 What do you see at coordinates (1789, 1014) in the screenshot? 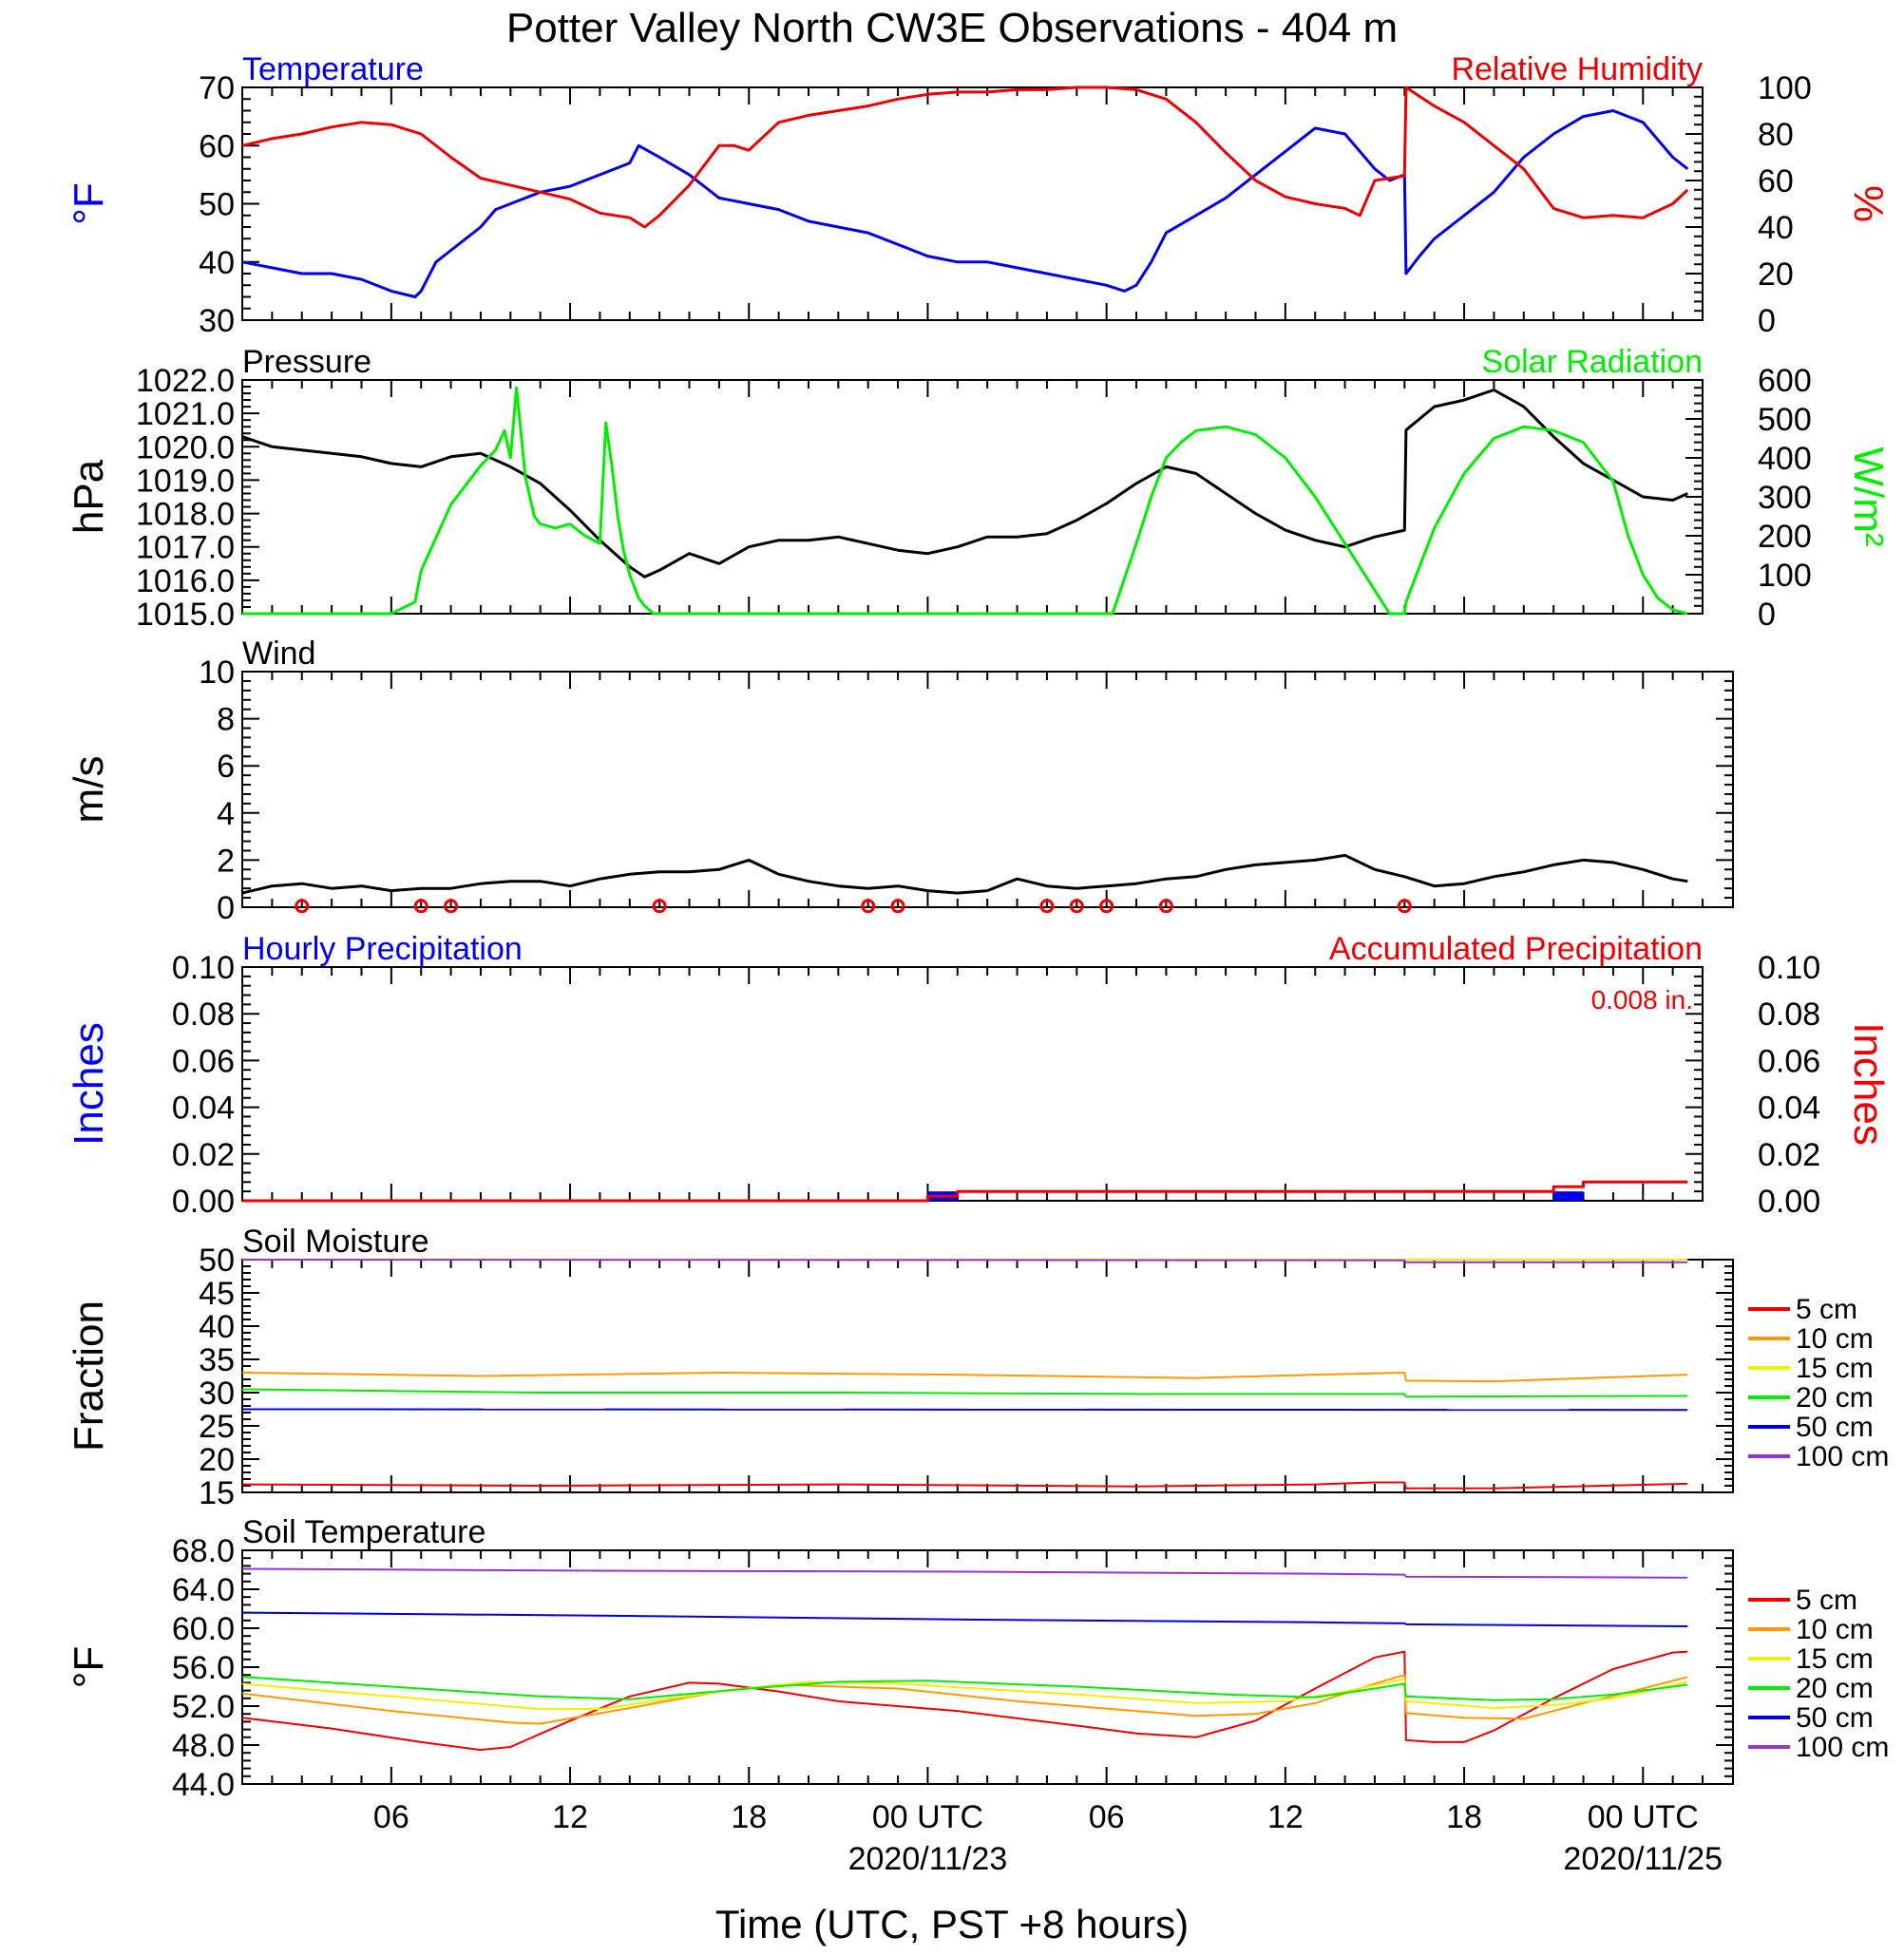
I see `y-tick-label-right: 0.08` at bounding box center [1789, 1014].